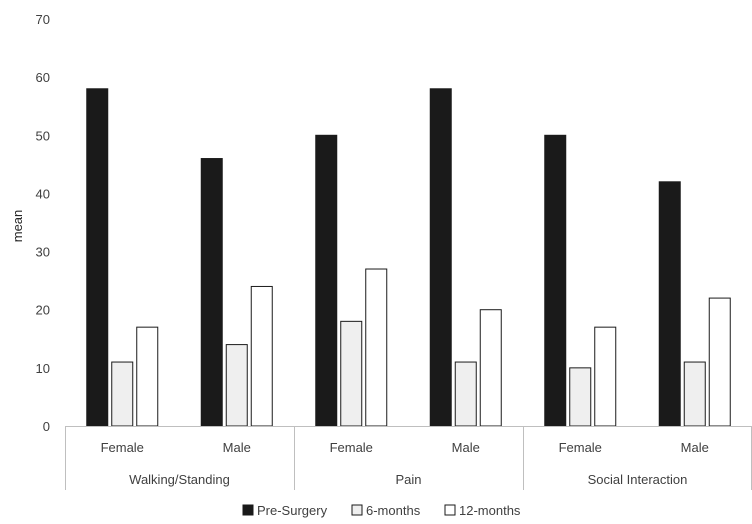 This screenshot has height=524, width=752. I want to click on y-tick-label: 10, so click(43, 368).